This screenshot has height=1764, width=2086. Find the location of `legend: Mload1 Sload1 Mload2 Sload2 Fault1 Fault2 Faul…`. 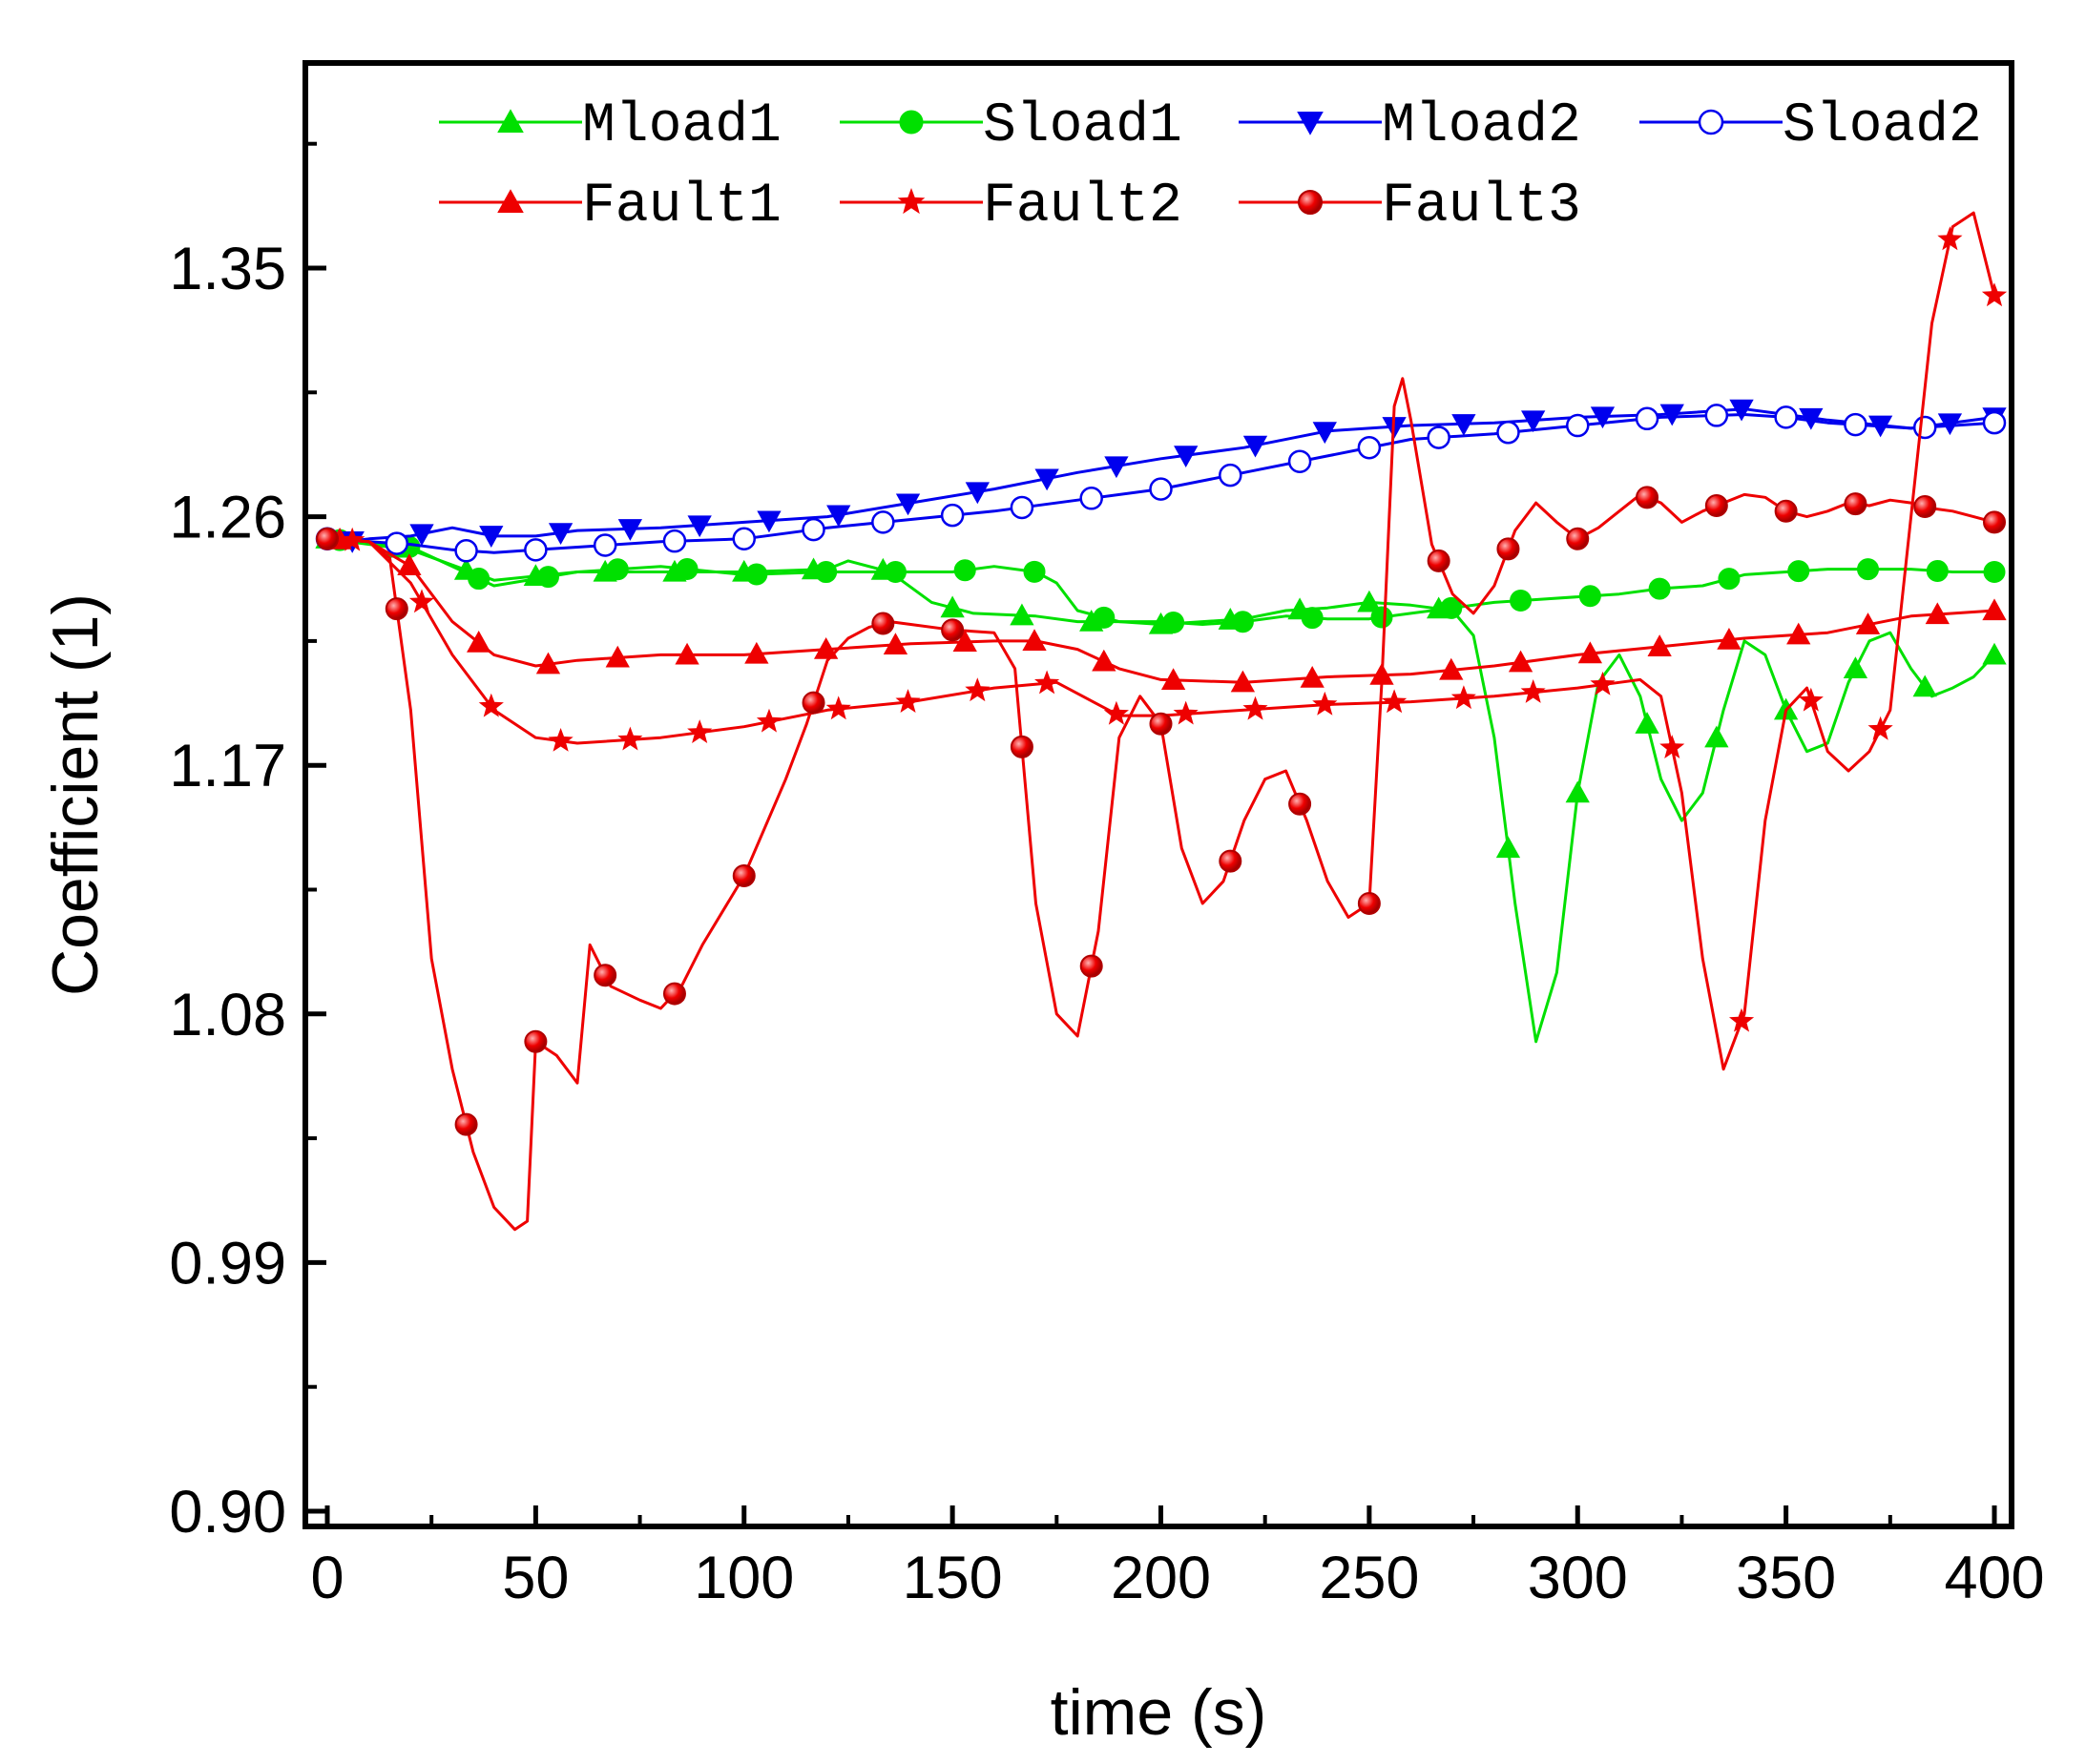

legend: Mload1 Sload1 Mload2 Sload2 Fault1 Fault2 Faul… is located at coordinates (1211, 166).